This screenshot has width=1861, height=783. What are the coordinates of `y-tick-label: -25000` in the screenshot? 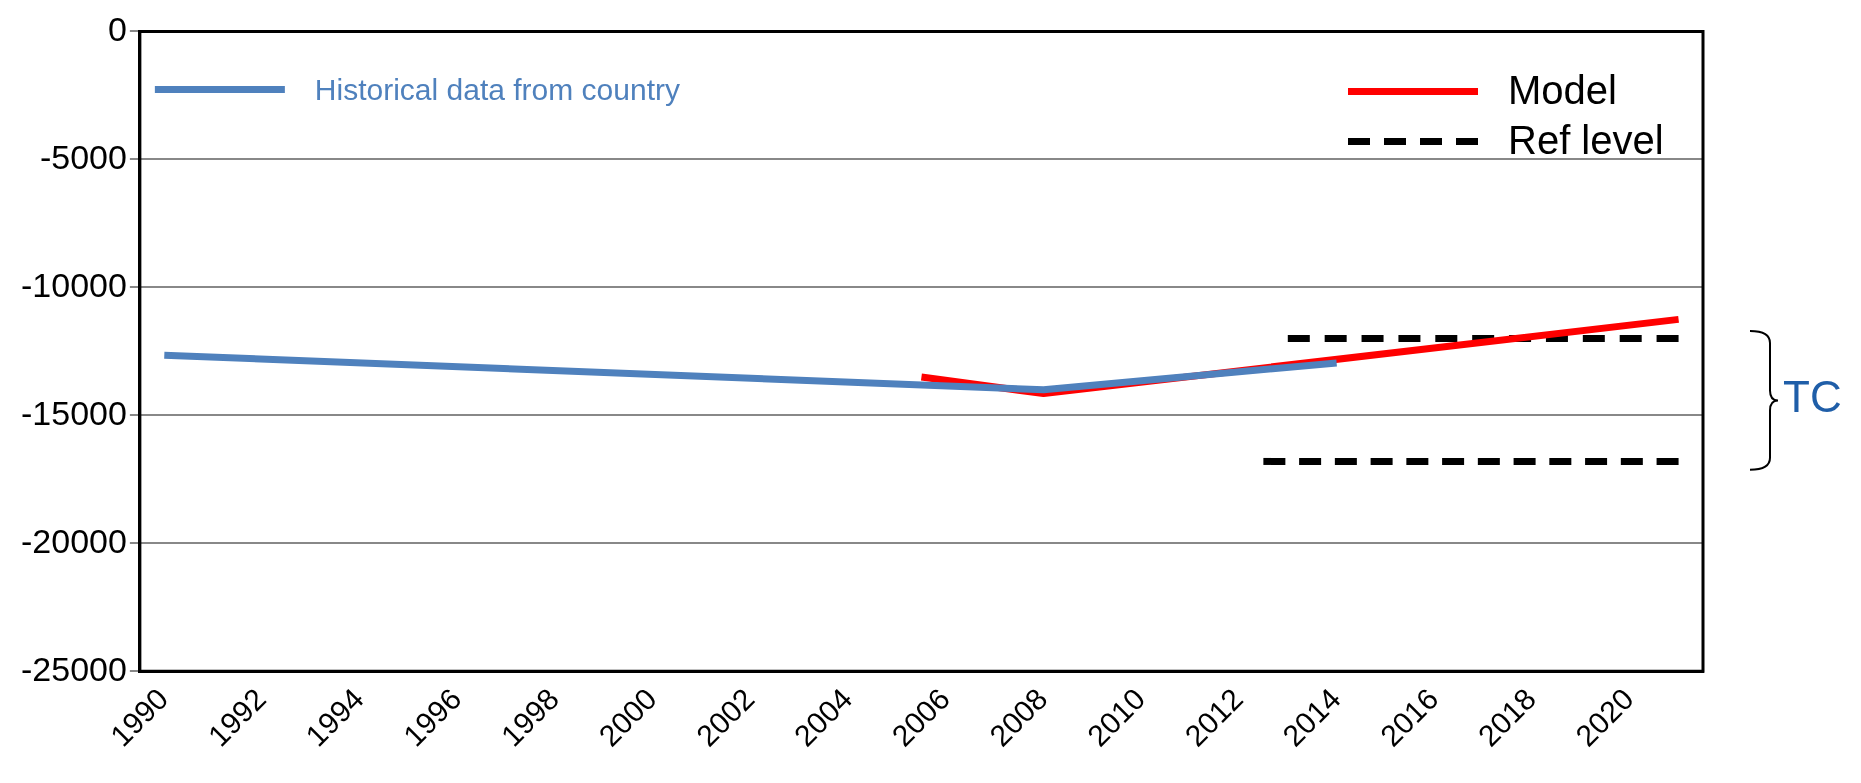 It's located at (73, 668).